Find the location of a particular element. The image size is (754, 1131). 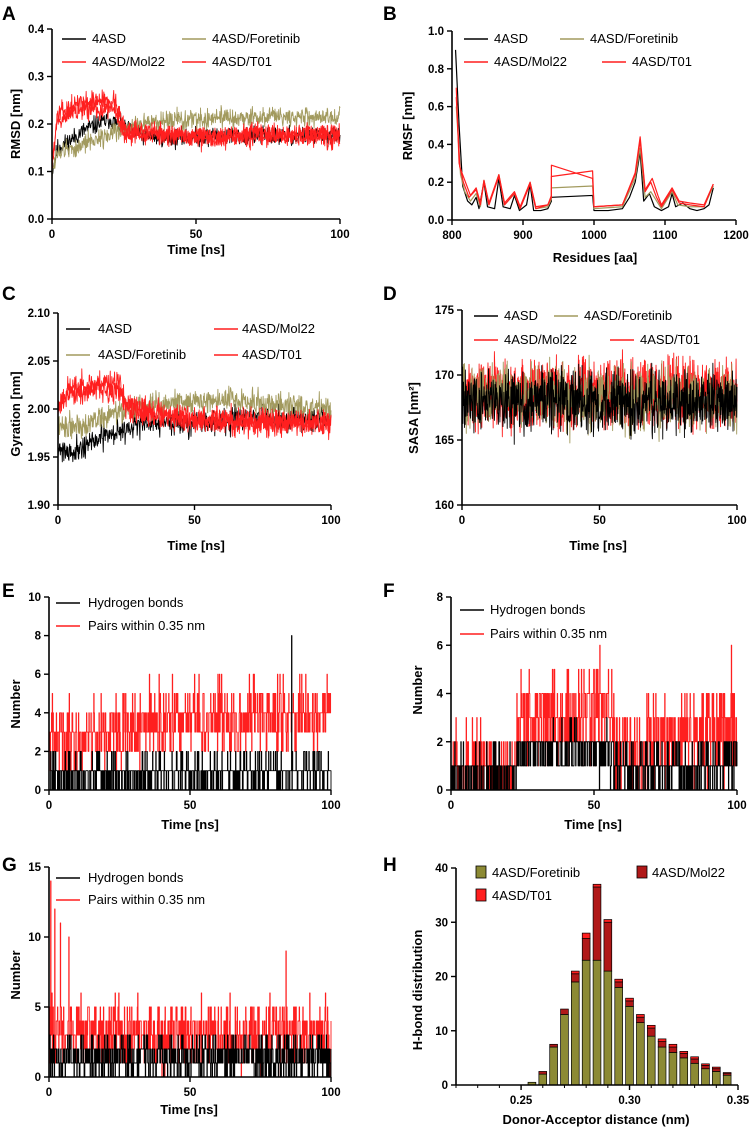

series-line-hydrogen-bonds is located at coordinates (190, 713).